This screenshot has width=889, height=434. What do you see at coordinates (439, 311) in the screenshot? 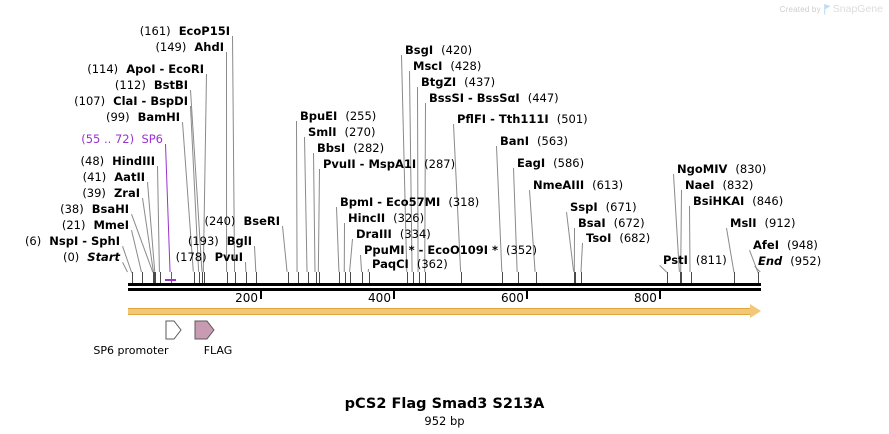
I see `orf-arrow-shaft` at bounding box center [439, 311].